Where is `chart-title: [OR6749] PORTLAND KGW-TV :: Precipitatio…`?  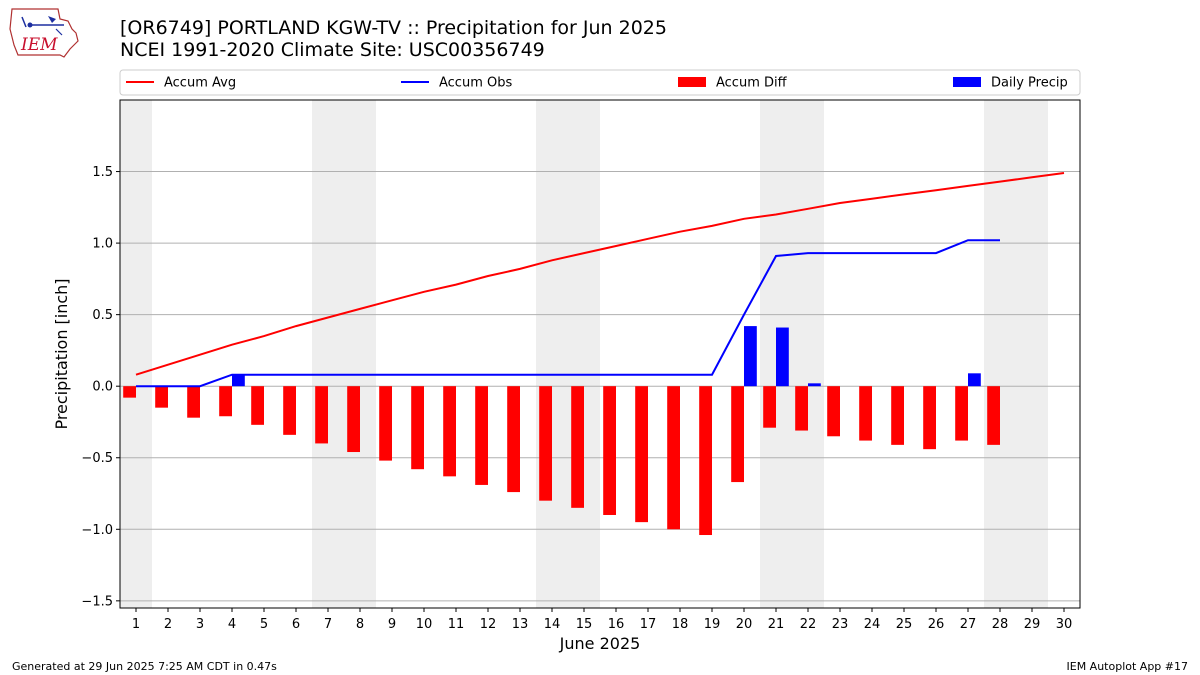
chart-title: [OR6749] PORTLAND KGW-TV :: Precipitatio… is located at coordinates (393, 28).